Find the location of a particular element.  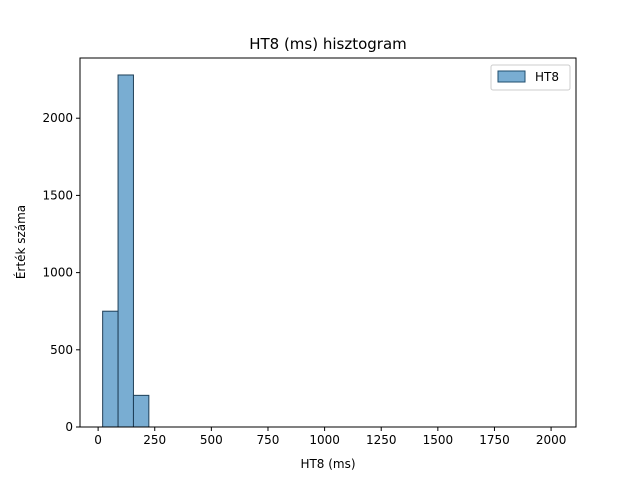

chart-title: HT8 (ms) hisztogram is located at coordinates (328, 44).